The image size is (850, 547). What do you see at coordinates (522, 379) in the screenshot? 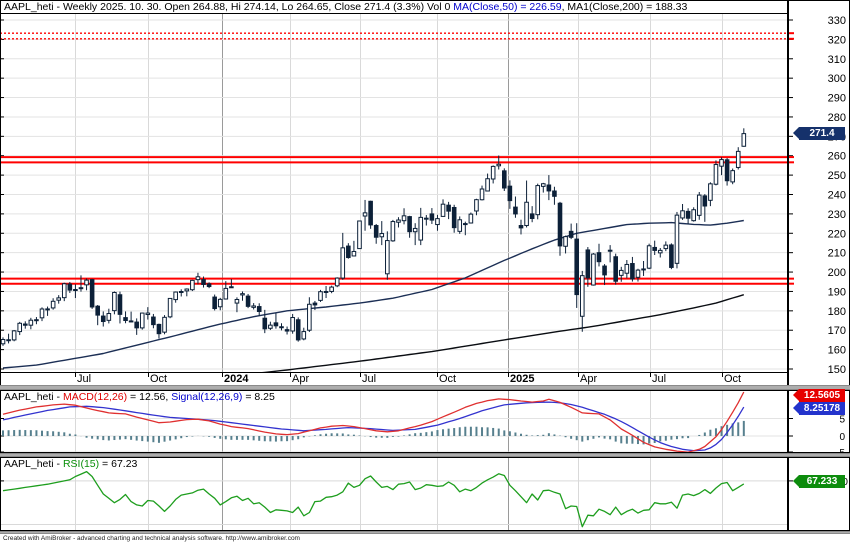
I see `x-axis-label: 2025` at bounding box center [522, 379].